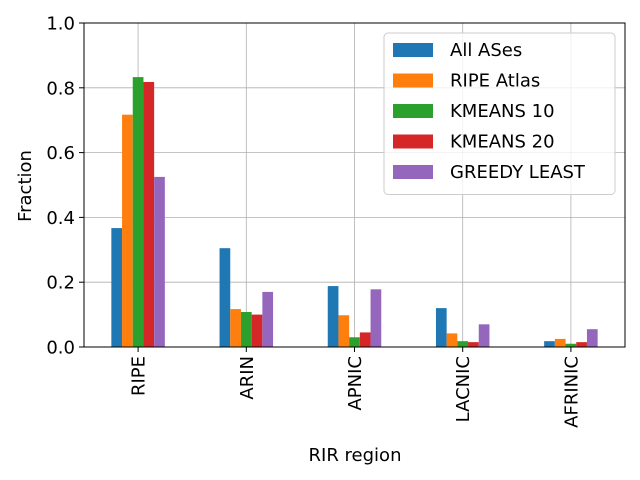 This screenshot has height=480, width=640. Describe the element at coordinates (247, 378) in the screenshot. I see `x-tick-label: ARIN` at that location.